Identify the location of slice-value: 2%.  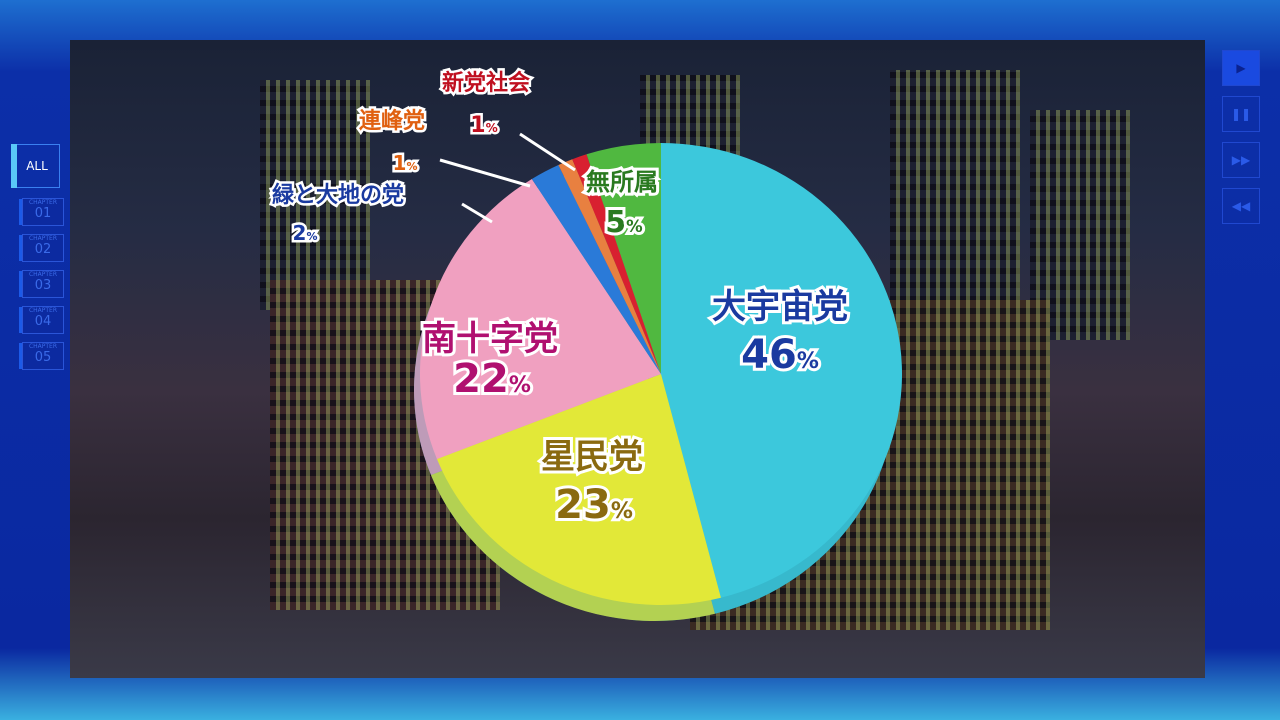
(305, 233).